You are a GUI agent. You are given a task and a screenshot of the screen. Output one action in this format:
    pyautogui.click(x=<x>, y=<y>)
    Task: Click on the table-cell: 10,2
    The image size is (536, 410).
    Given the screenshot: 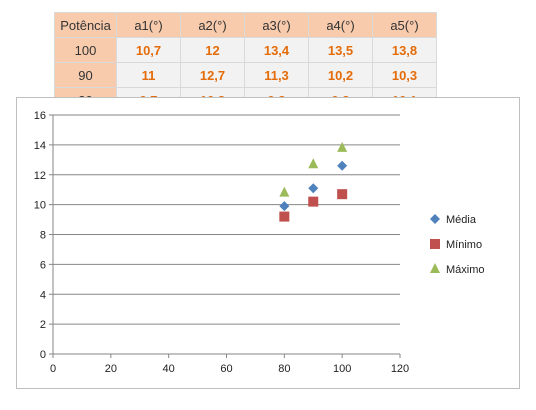 What is the action you would take?
    pyautogui.click(x=340, y=75)
    